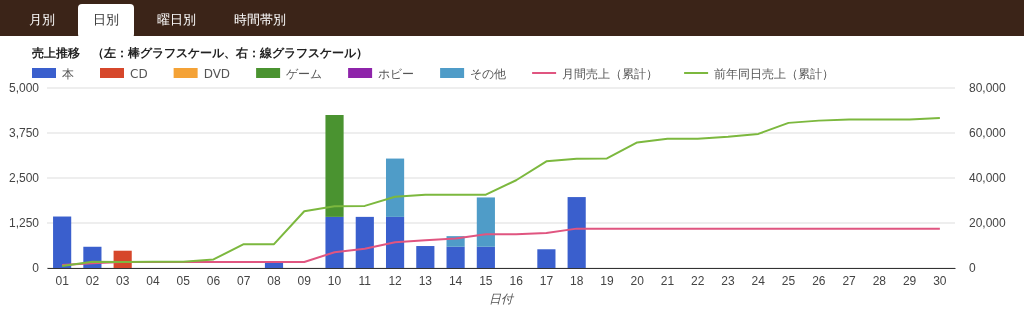 This screenshot has height=321, width=1024. What do you see at coordinates (24, 223) in the screenshot?
I see `y-tick-label: 1,250` at bounding box center [24, 223].